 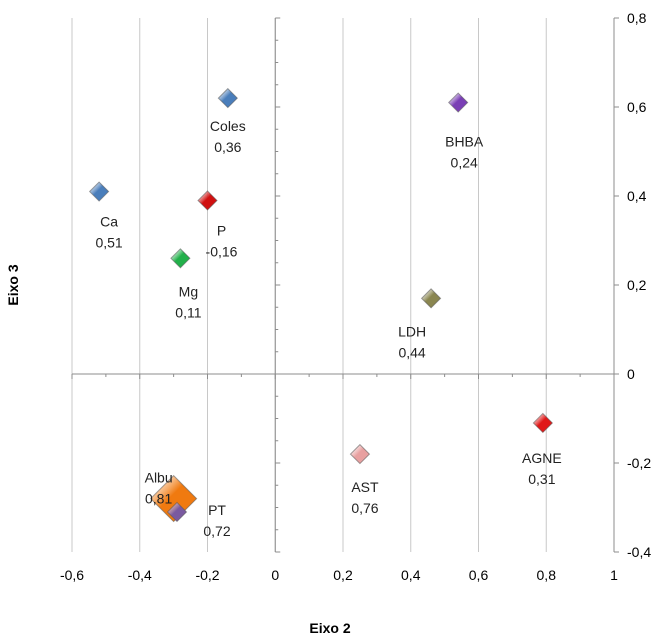 What do you see at coordinates (639, 552) in the screenshot?
I see `y-tick-label: -0,4` at bounding box center [639, 552].